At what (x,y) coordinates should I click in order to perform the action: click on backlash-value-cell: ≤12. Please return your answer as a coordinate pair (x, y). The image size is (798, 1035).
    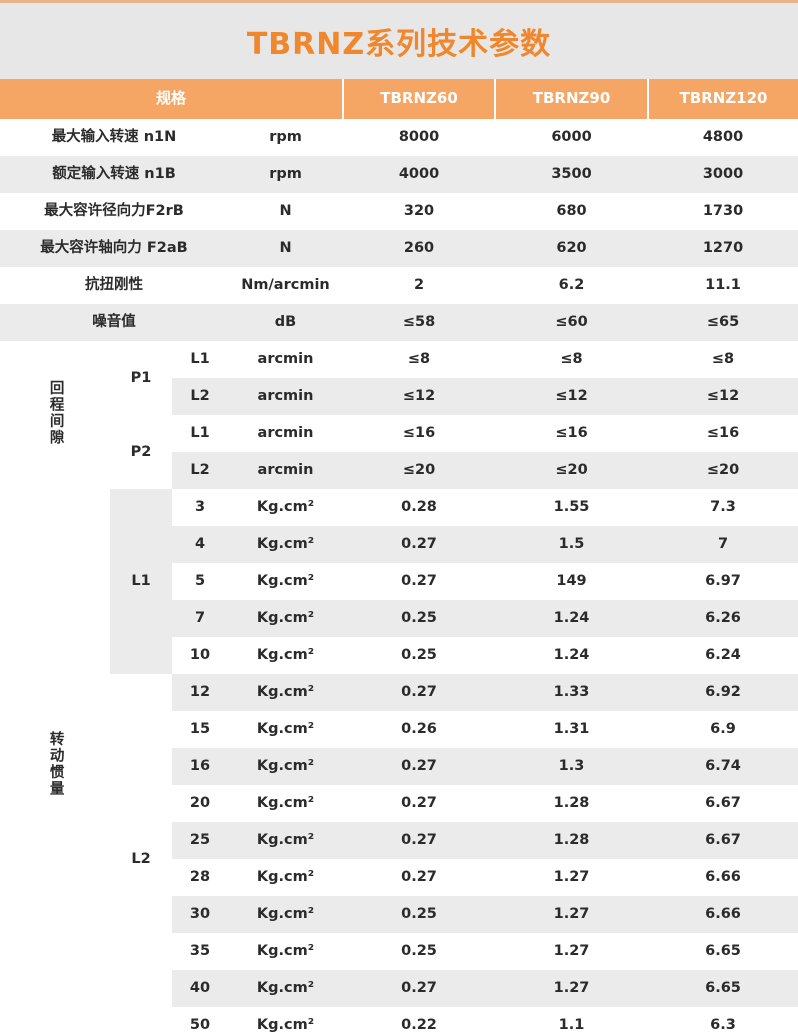
    Looking at the image, I should click on (419, 396).